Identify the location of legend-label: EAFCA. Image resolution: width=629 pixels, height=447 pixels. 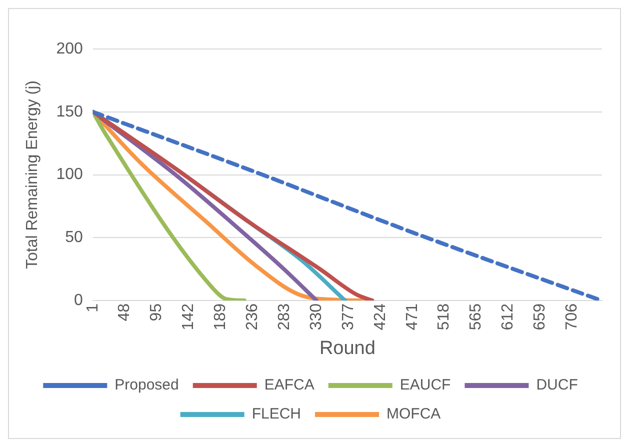
(289, 385).